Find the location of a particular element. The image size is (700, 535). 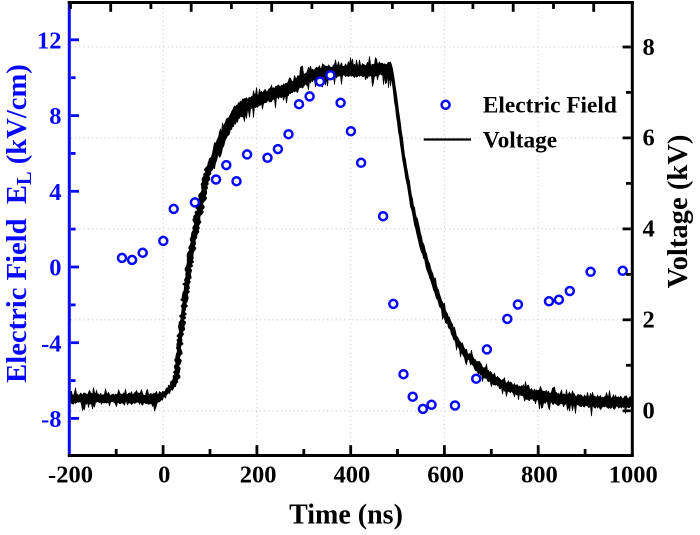

svg-text: Voltage (kV) is located at coordinates (678, 212).